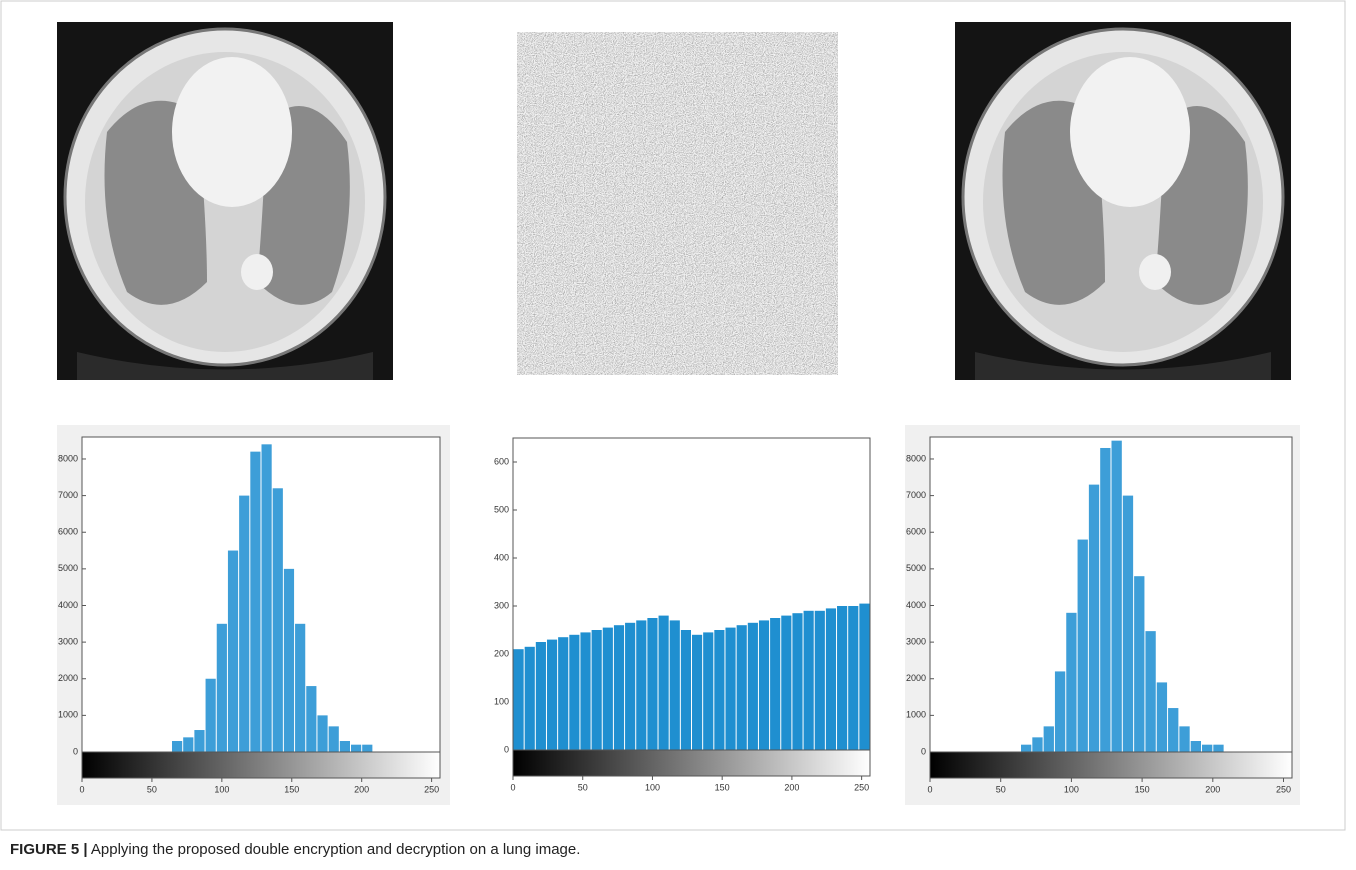 Image resolution: width=1356 pixels, height=870 pixels. What do you see at coordinates (501, 461) in the screenshot?
I see `y-tick-label: 600` at bounding box center [501, 461].